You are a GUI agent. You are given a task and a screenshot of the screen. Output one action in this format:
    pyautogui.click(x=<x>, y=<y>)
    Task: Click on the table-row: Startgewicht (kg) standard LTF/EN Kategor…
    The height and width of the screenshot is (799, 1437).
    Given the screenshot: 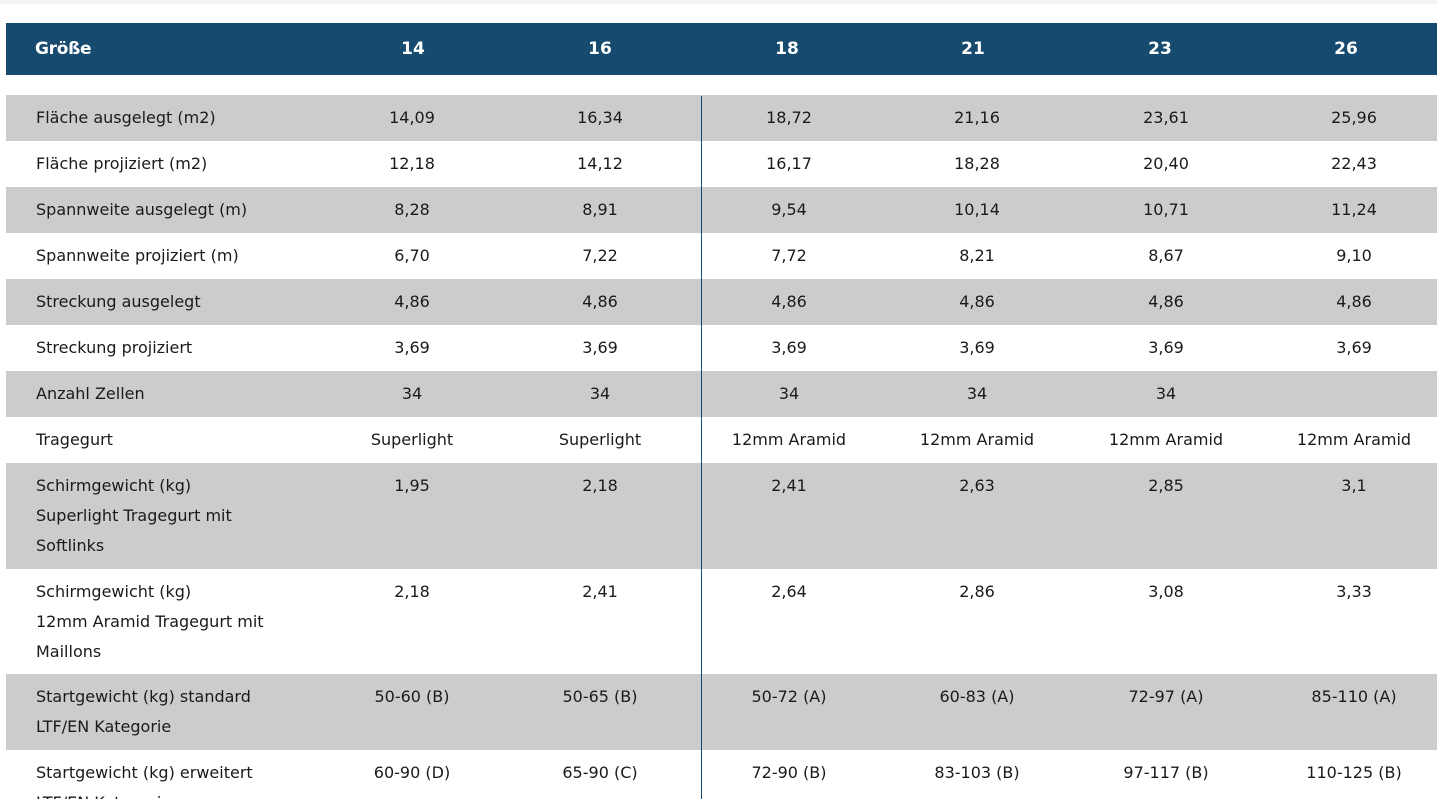 What is the action you would take?
    pyautogui.click(x=721, y=712)
    